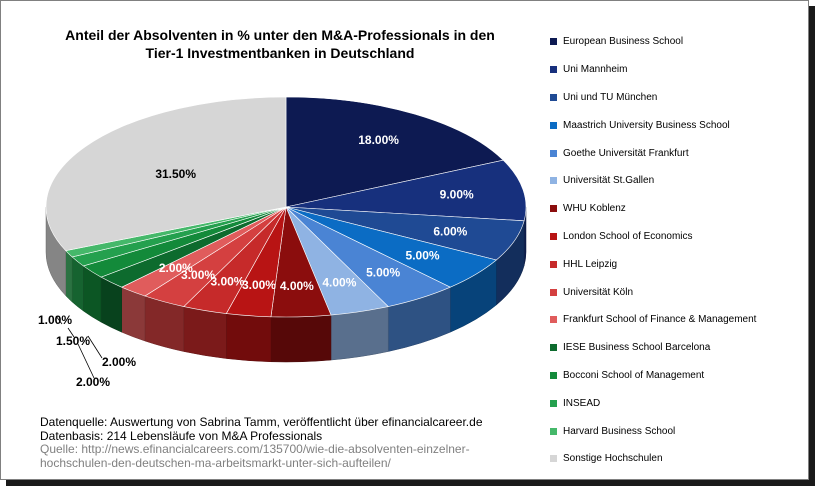  What do you see at coordinates (628, 236) in the screenshot?
I see `legend-label: London School of Economics` at bounding box center [628, 236].